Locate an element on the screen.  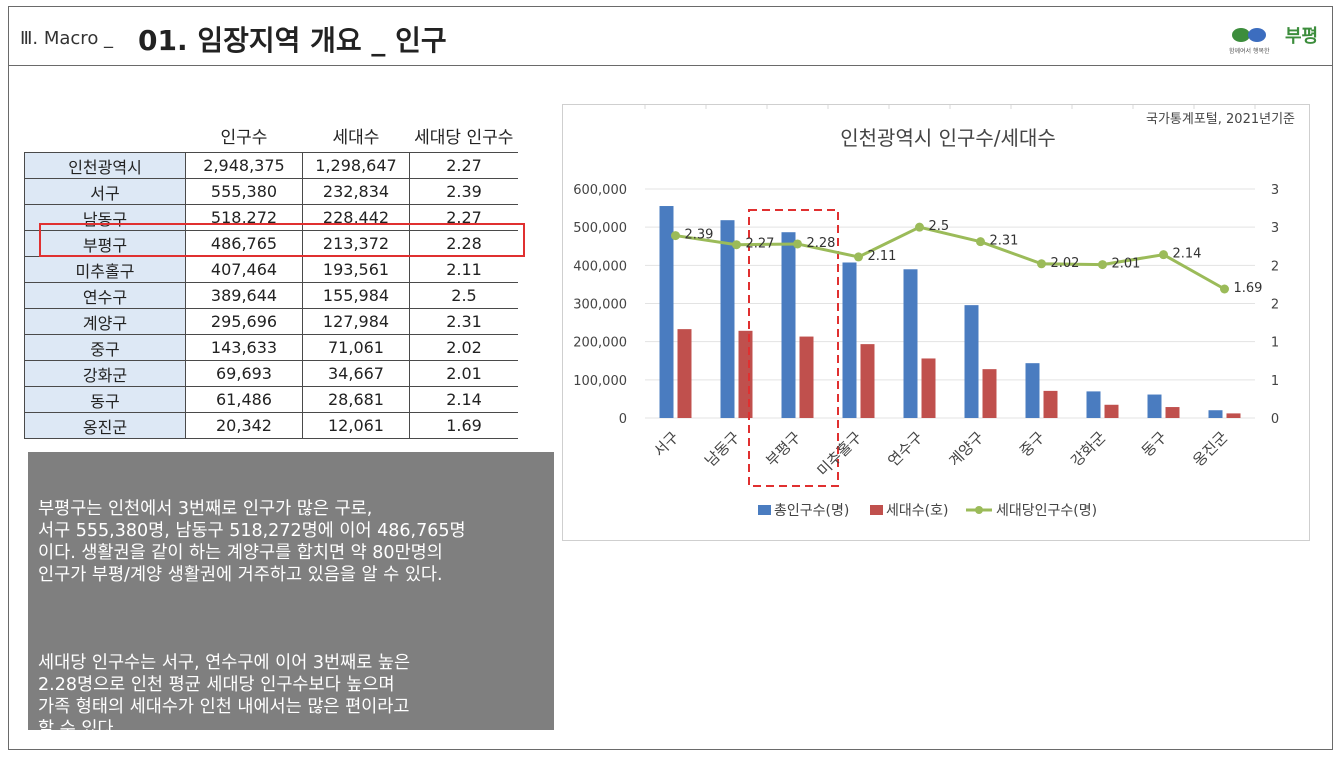
logo-text: 부평 is located at coordinates (1301, 36).